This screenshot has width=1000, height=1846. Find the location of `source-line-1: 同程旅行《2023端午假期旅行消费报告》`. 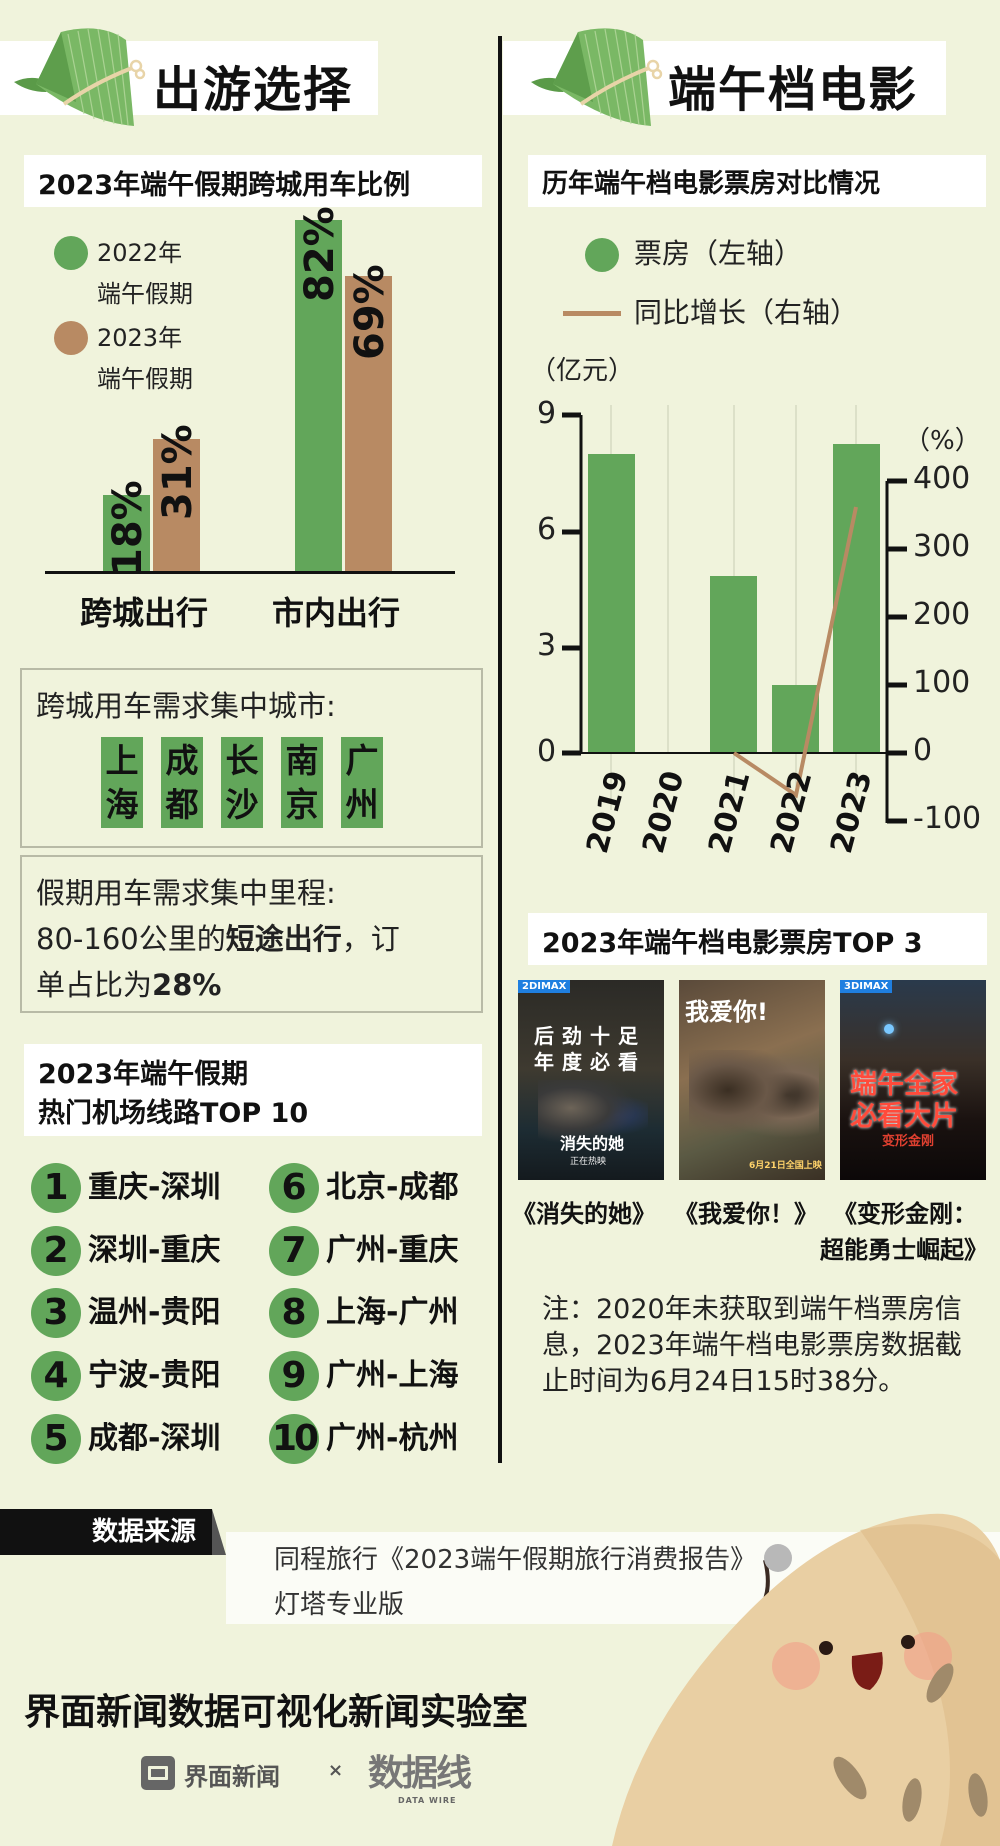

source-line-1: 同程旅行《2023端午假期旅行消费报告》 is located at coordinates (515, 1560).